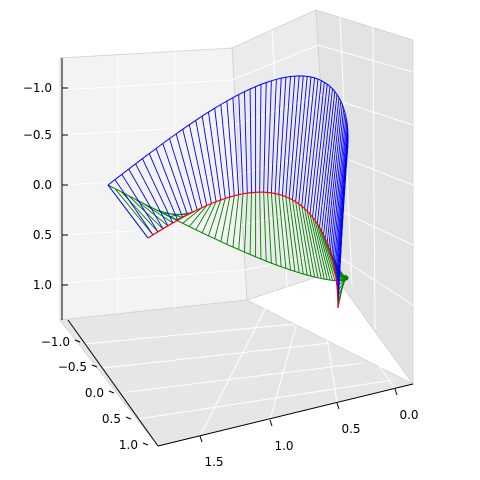 Image resolution: width=480 pixels, height=480 pixels. I want to click on blue-series-line, so click(228, 130).